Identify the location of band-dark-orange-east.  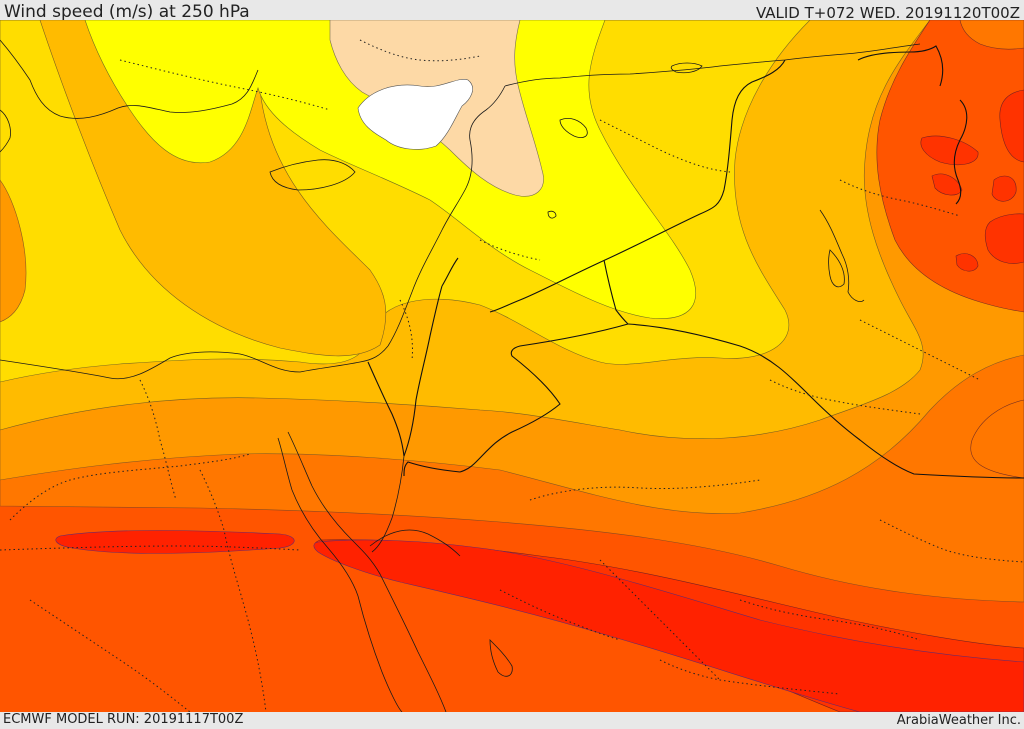
(991, 35).